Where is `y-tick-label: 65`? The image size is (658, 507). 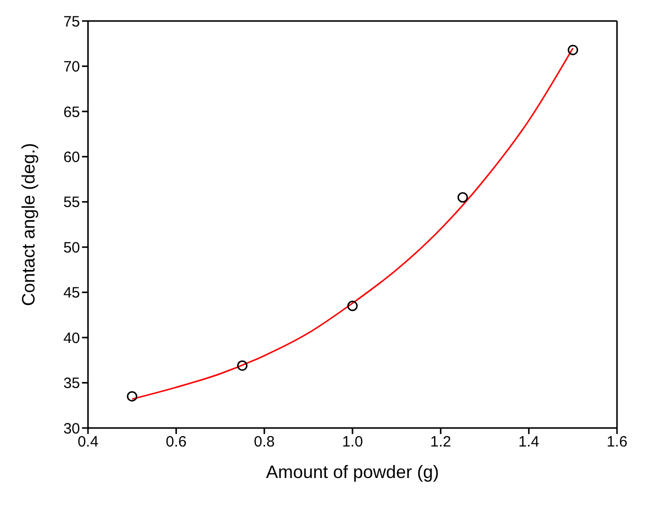 y-tick-label: 65 is located at coordinates (71, 112).